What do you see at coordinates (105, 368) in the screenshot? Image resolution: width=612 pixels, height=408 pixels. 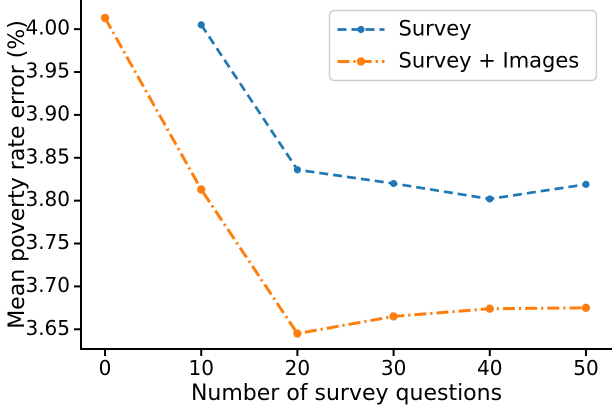 I see `x-tick-label: 0` at bounding box center [105, 368].